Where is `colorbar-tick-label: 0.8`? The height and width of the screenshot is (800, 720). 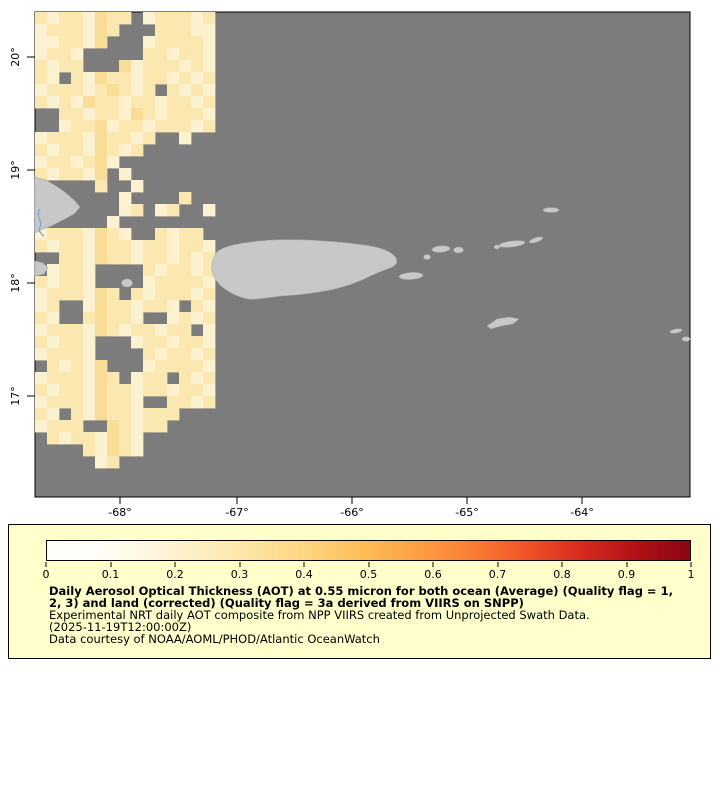 colorbar-tick-label: 0.8 is located at coordinates (562, 574).